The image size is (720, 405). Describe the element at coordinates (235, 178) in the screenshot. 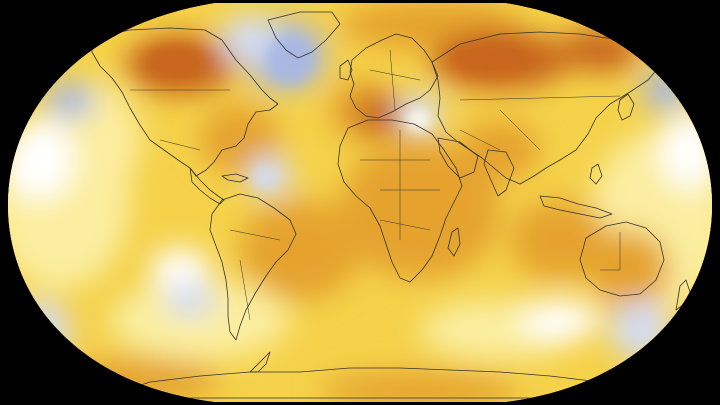

I see `caribbean-outline` at that location.